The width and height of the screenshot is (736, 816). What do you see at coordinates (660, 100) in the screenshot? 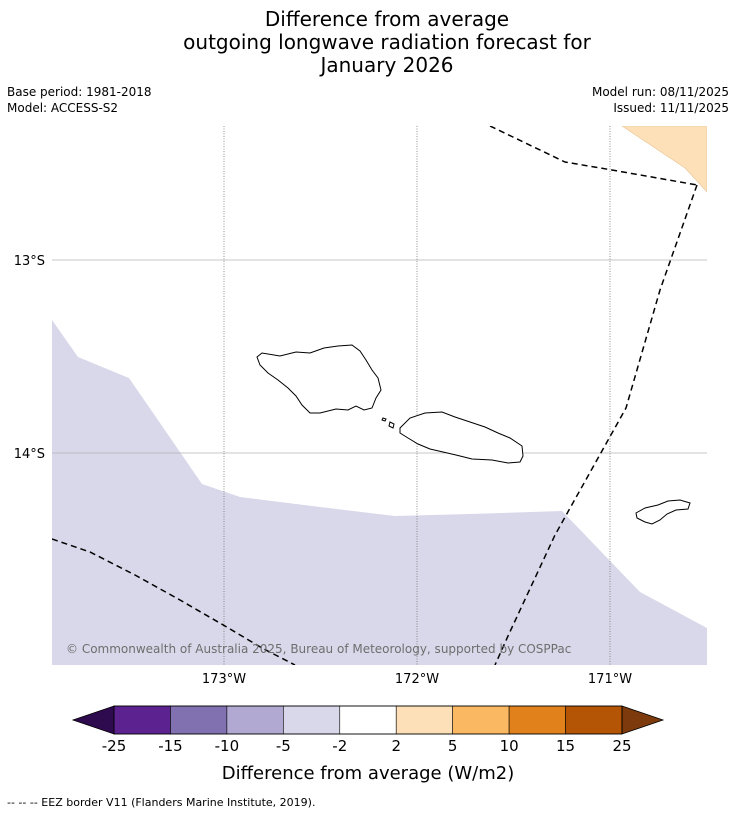
I see `meta-right: Model run: 08/11/2025 Issued: 11/11/2025` at bounding box center [660, 100].